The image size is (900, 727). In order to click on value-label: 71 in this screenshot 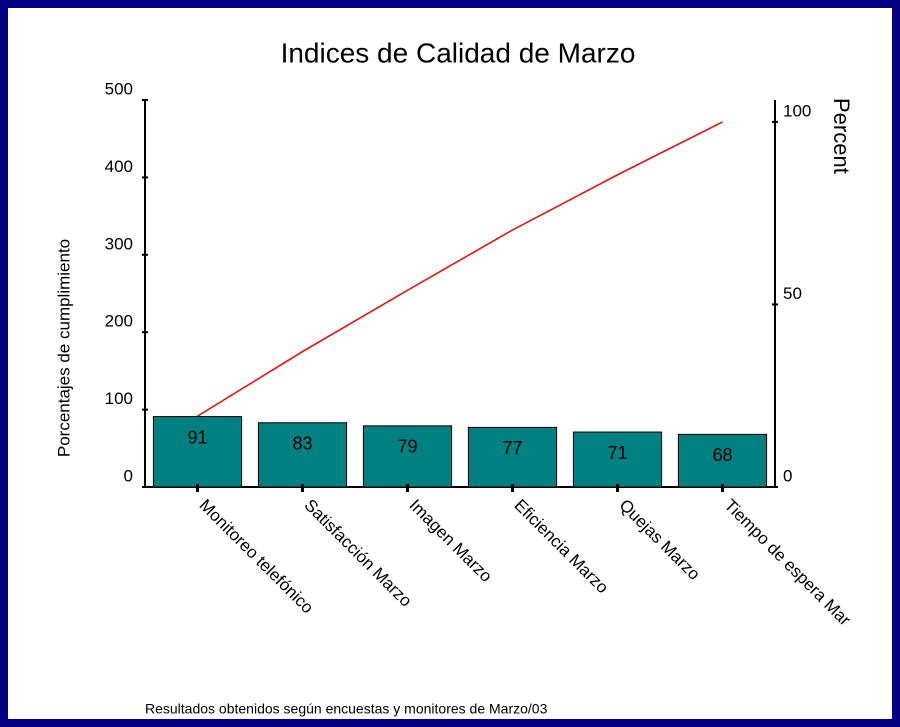, I will do `click(617, 453)`.